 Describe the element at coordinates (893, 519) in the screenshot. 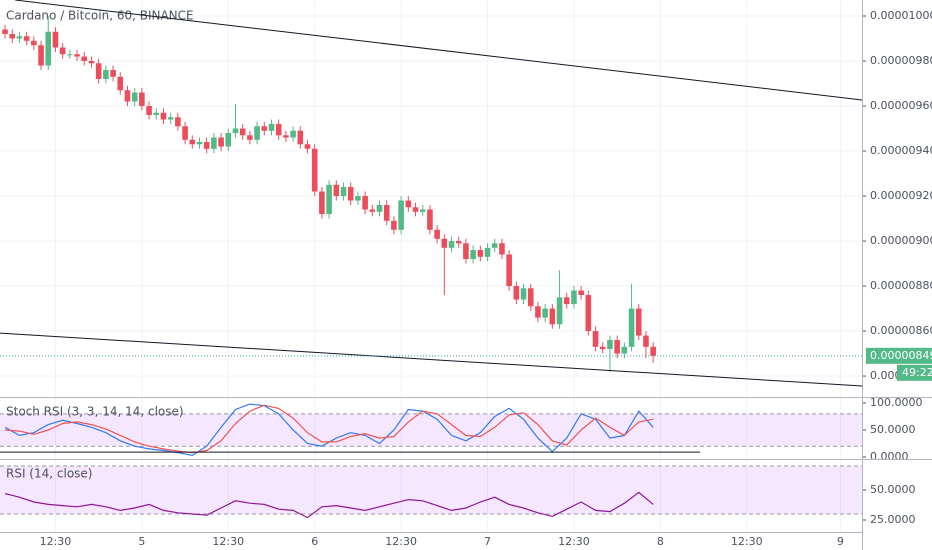

I see `y-tick-label: 25.0000` at that location.